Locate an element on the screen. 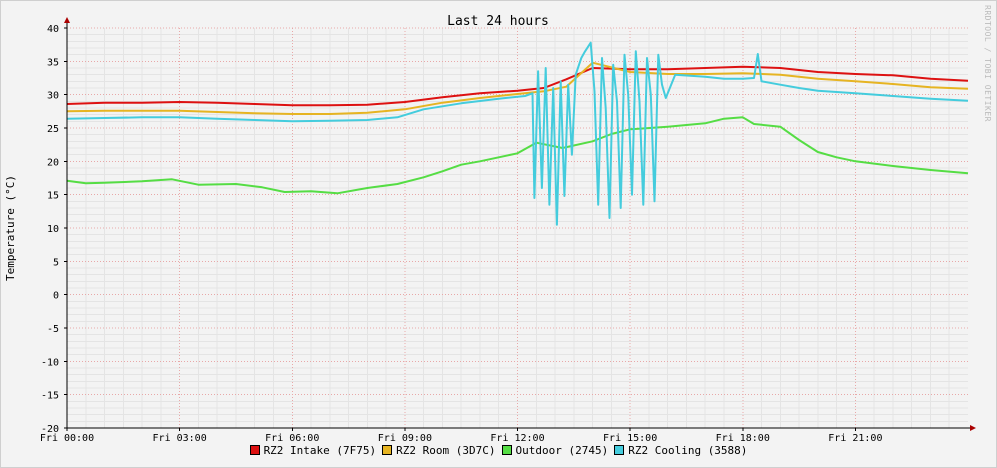 The image size is (997, 468). y-axis-label: Temperature (°C) is located at coordinates (10, 228).